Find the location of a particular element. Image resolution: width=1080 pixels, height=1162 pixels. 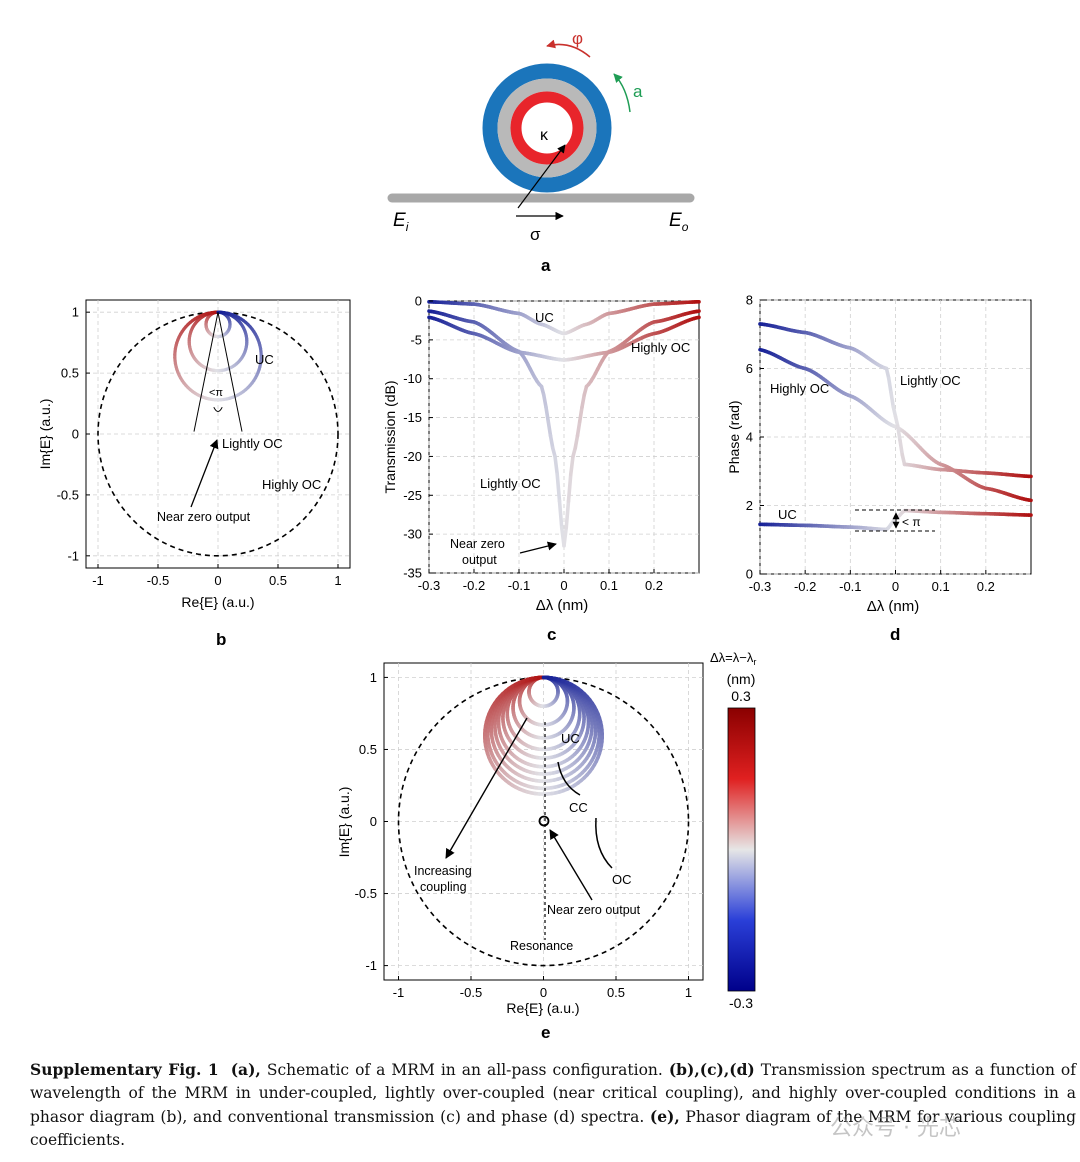

panel-b-xtick-label-1: -0.5 is located at coordinates (158, 580).